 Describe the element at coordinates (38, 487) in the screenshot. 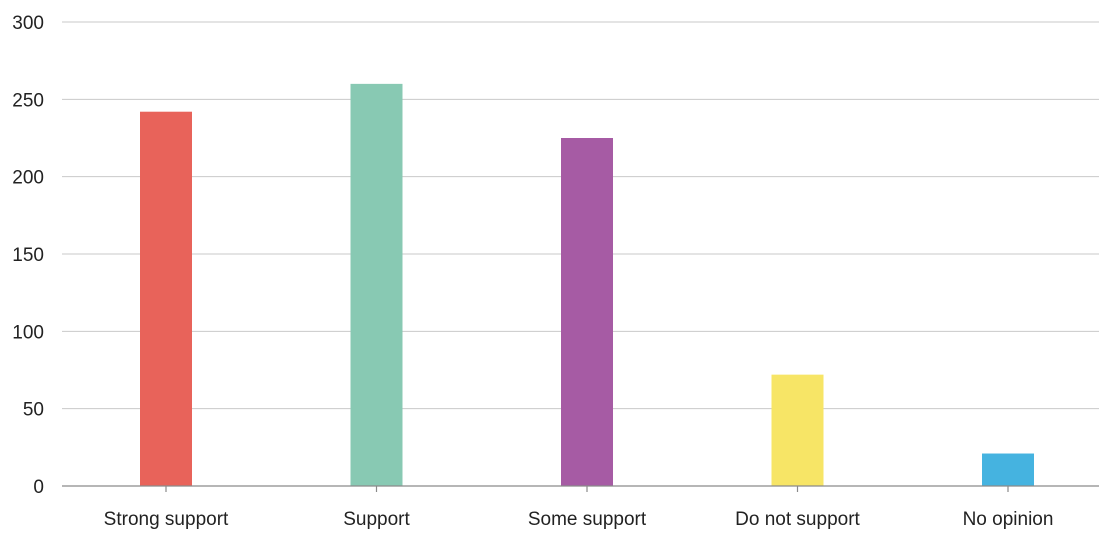

I see `y-tick-label: 0` at that location.